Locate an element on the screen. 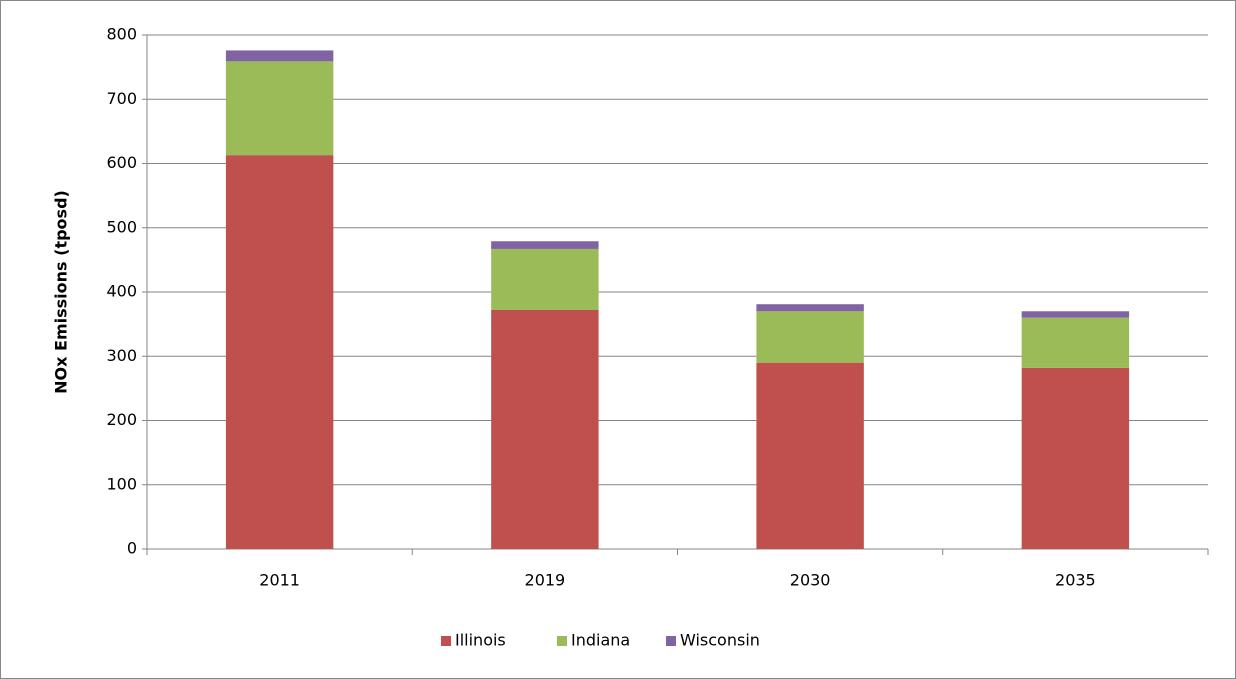 The image size is (1236, 679). y-tick-label: 500 is located at coordinates (121, 226).